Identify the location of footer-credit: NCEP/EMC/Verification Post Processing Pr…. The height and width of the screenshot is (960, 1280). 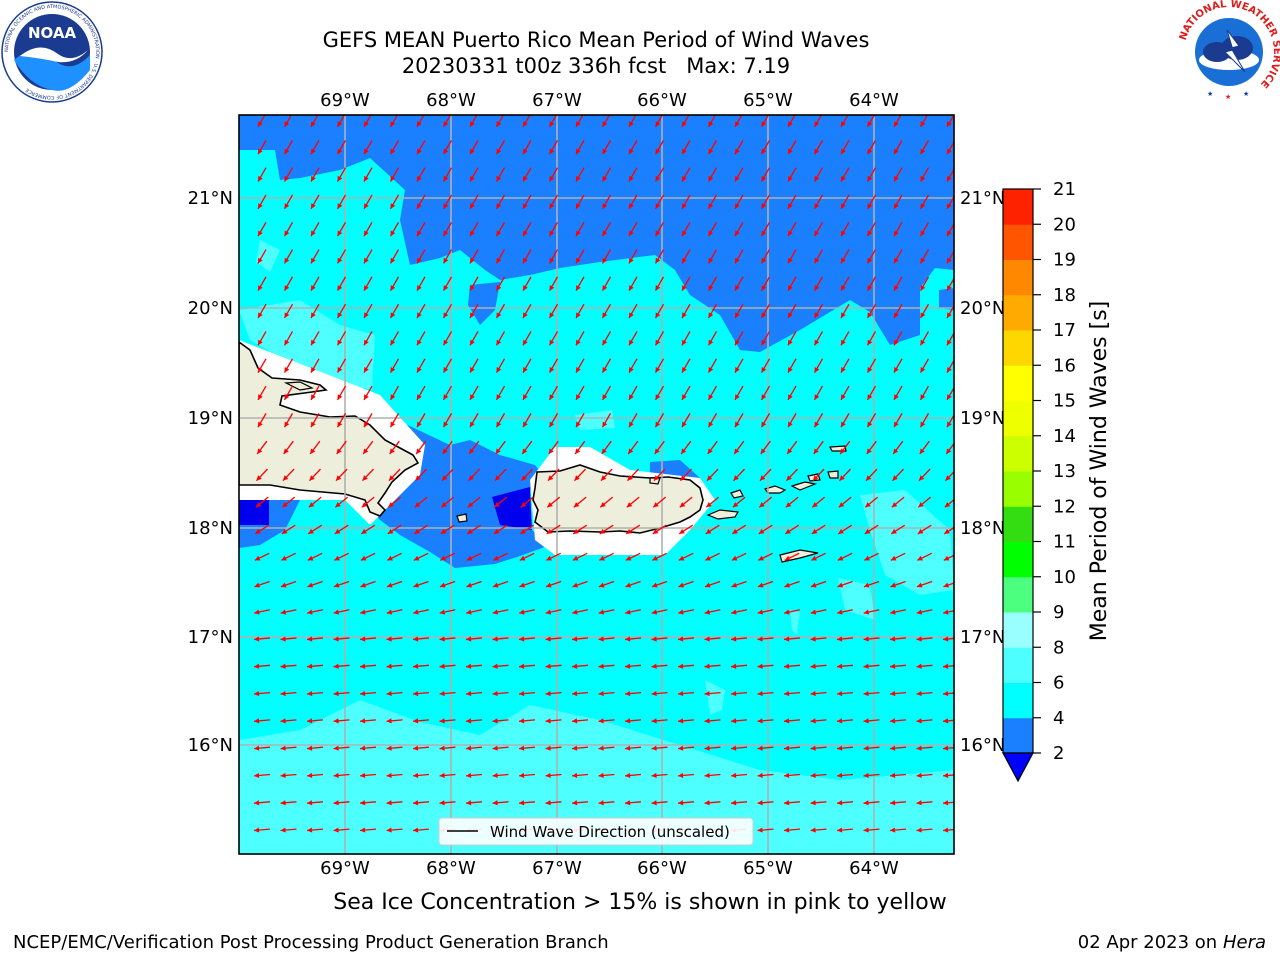
(311, 942).